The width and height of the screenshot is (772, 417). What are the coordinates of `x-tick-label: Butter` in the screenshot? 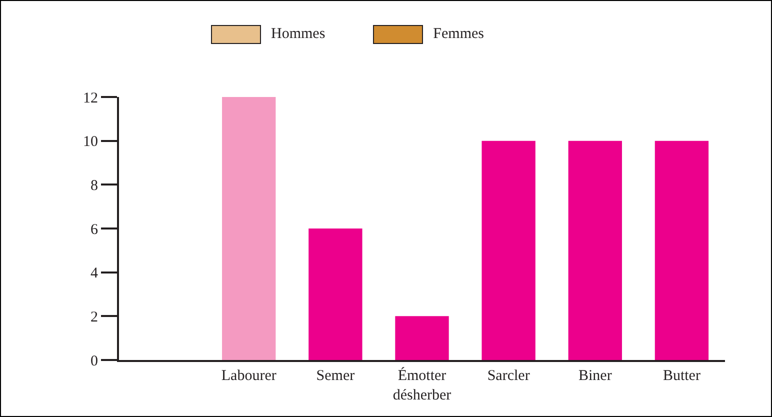 It's located at (681, 376).